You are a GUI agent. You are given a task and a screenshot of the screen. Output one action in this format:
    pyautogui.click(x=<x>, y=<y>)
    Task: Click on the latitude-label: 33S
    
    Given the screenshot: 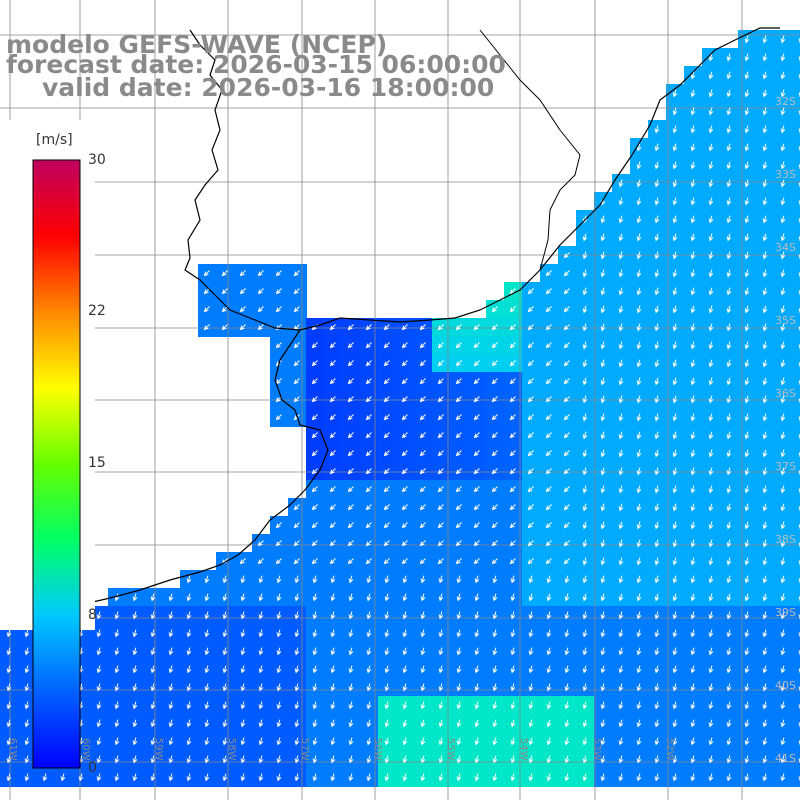 What is the action you would take?
    pyautogui.click(x=785, y=174)
    